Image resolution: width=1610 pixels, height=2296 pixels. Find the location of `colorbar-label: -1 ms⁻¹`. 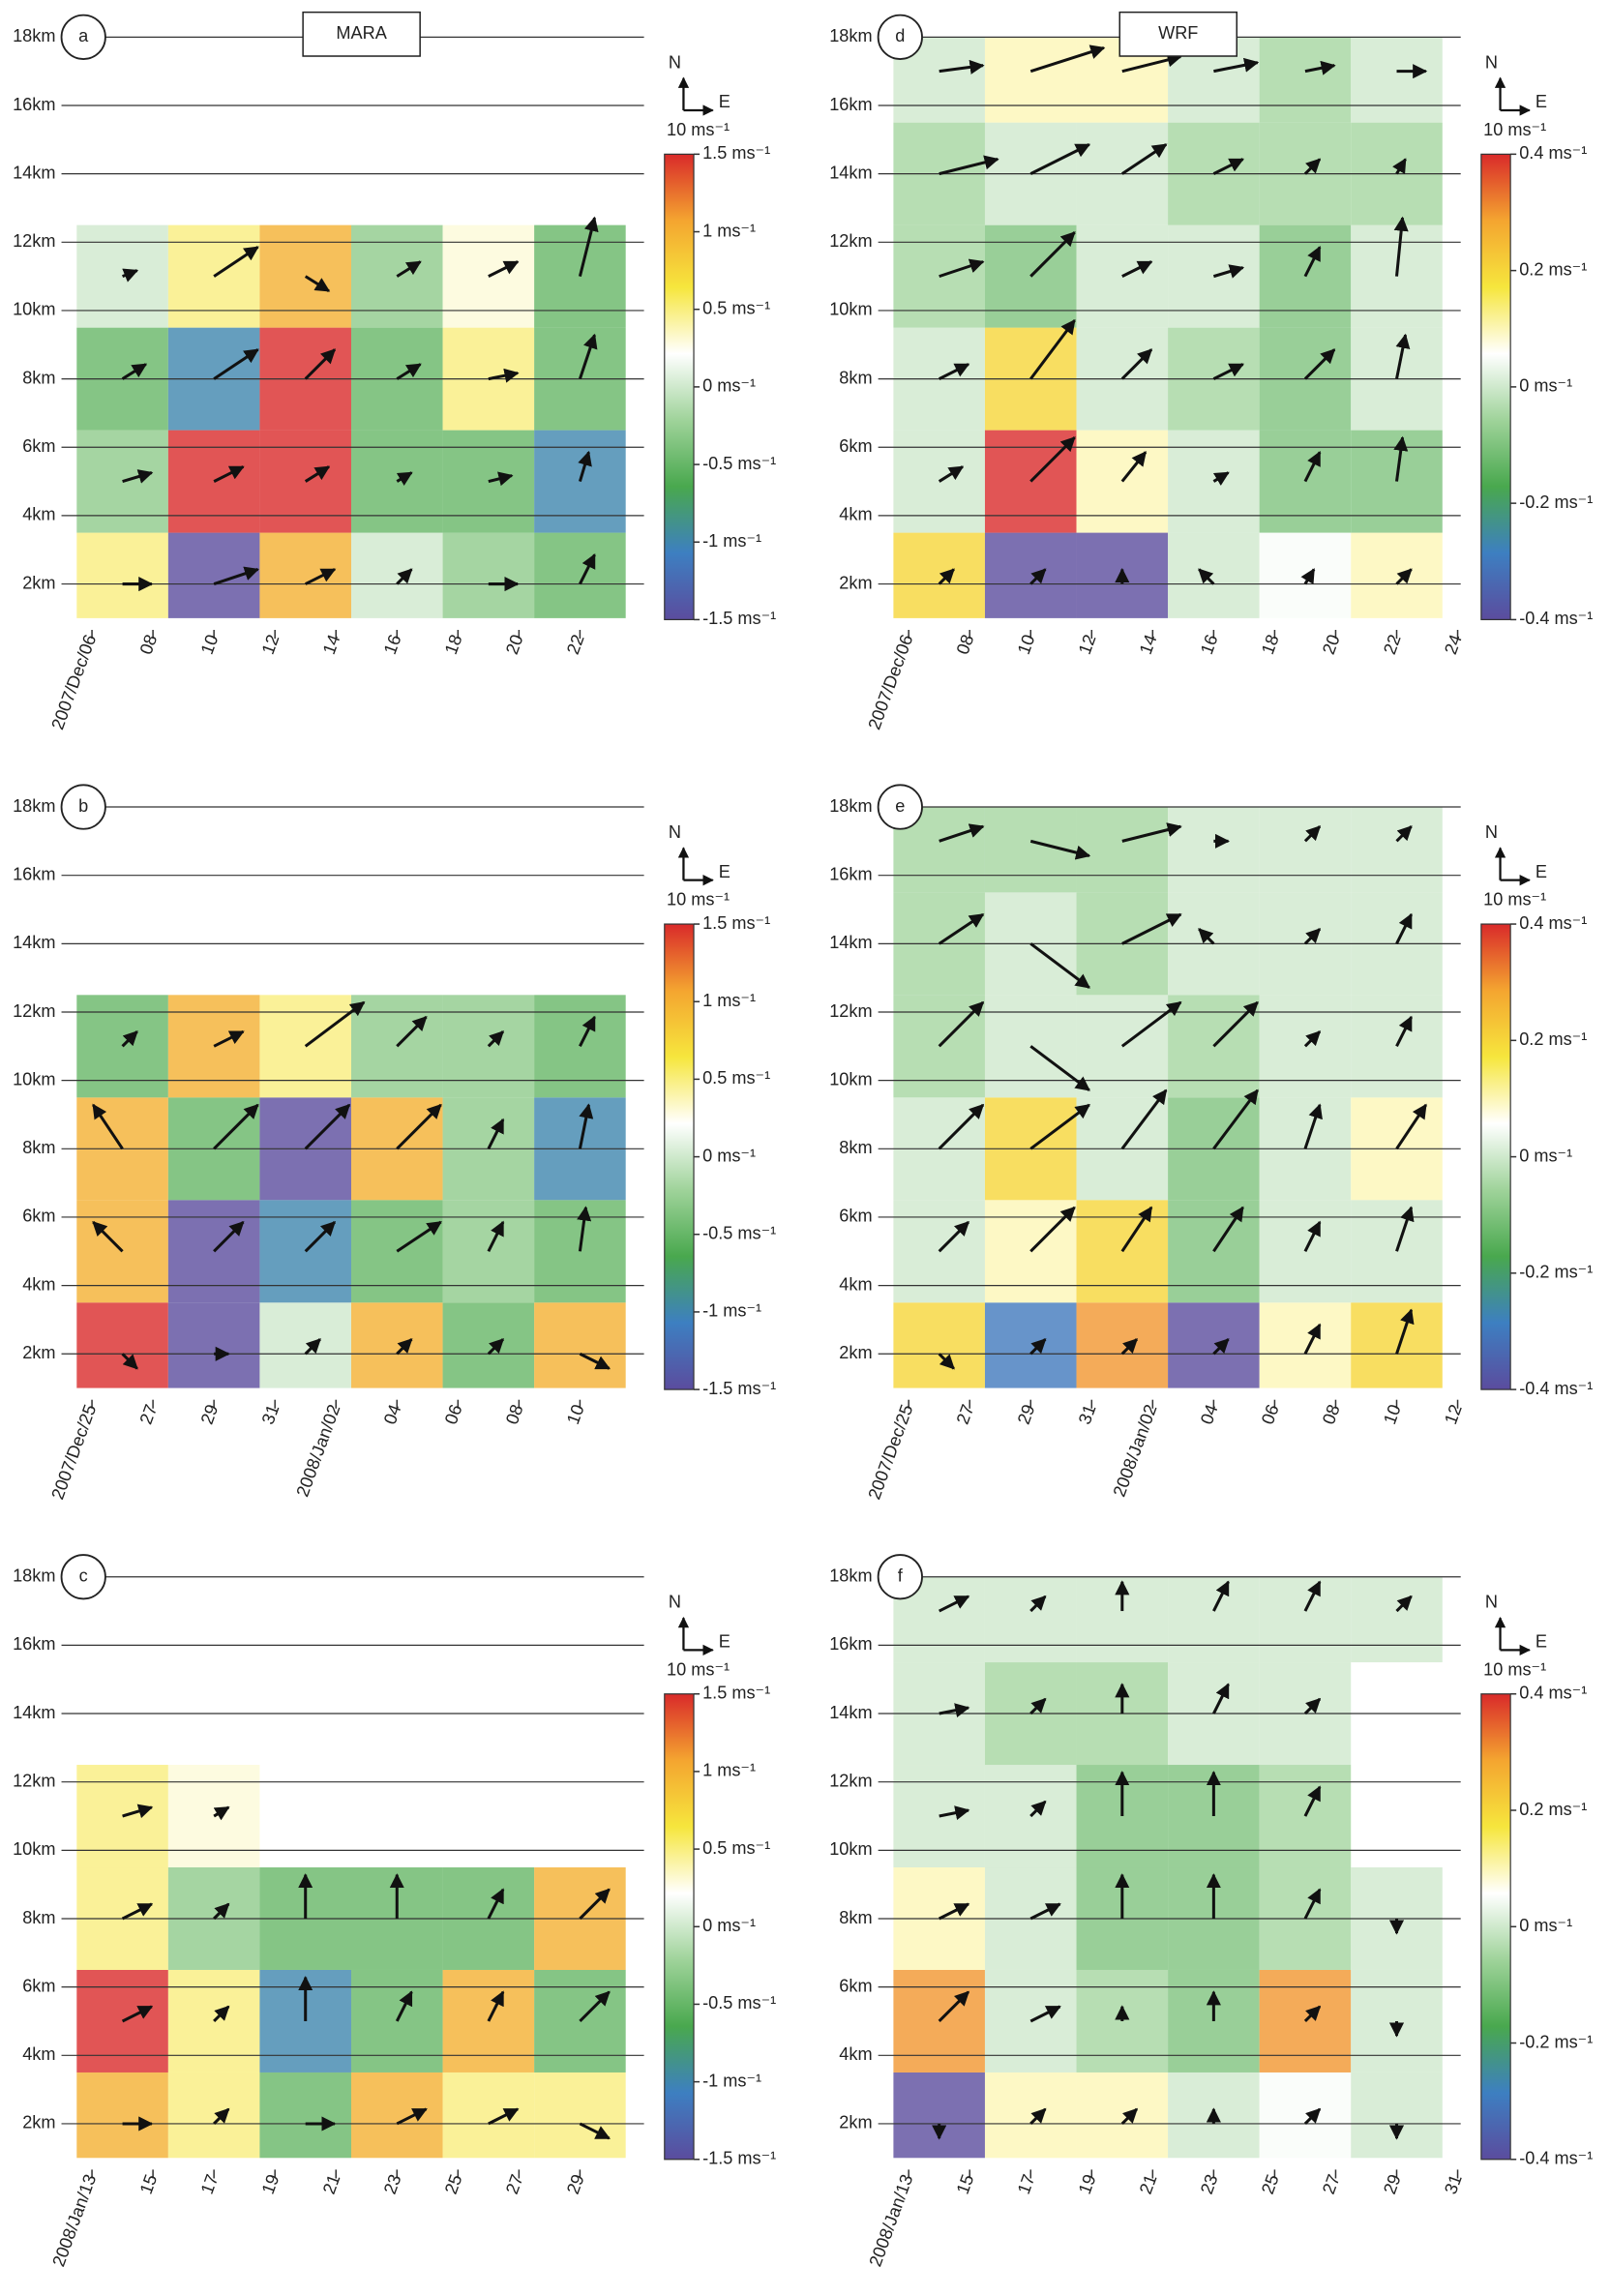

colorbar-label: -1 ms⁻¹ is located at coordinates (731, 541).